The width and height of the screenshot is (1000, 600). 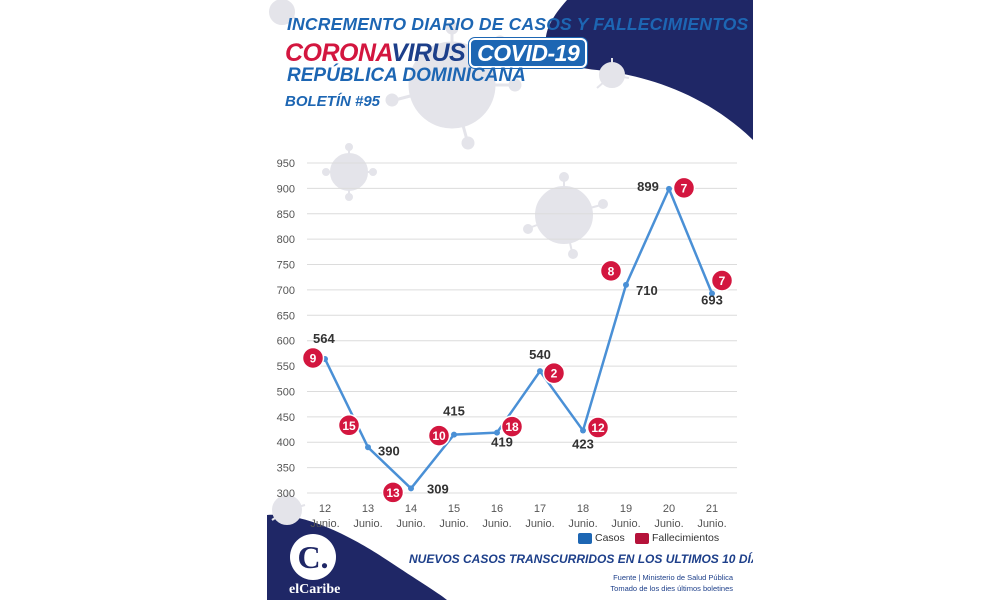 I want to click on brand-title: CORONAVIRUS COVID-19, so click(x=436, y=53).